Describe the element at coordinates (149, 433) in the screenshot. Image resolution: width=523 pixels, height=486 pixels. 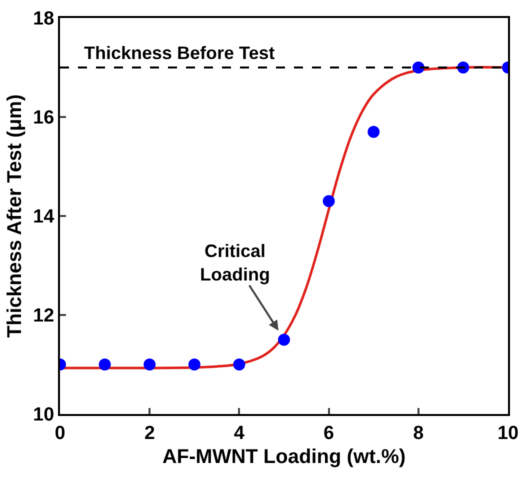
I see `x-tick-label: 2` at that location.